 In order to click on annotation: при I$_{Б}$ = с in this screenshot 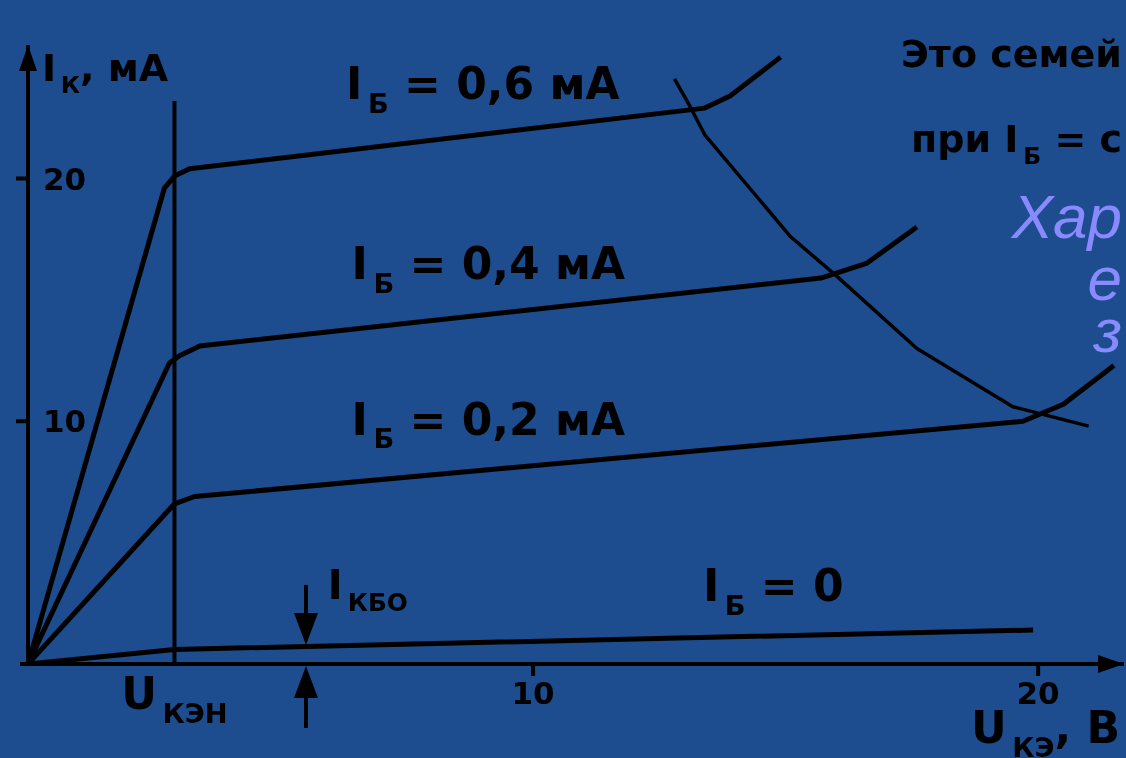, I will do `click(1016, 143)`.